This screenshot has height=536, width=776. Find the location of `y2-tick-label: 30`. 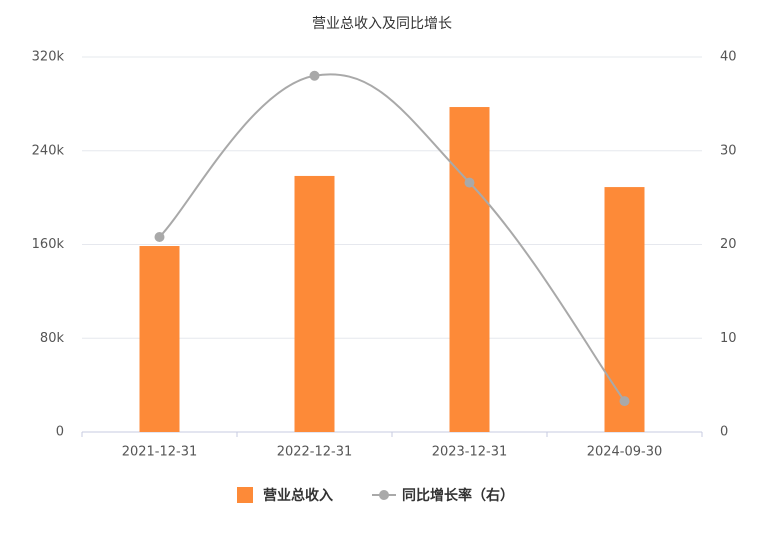

y2-tick-label: 30 is located at coordinates (728, 150).